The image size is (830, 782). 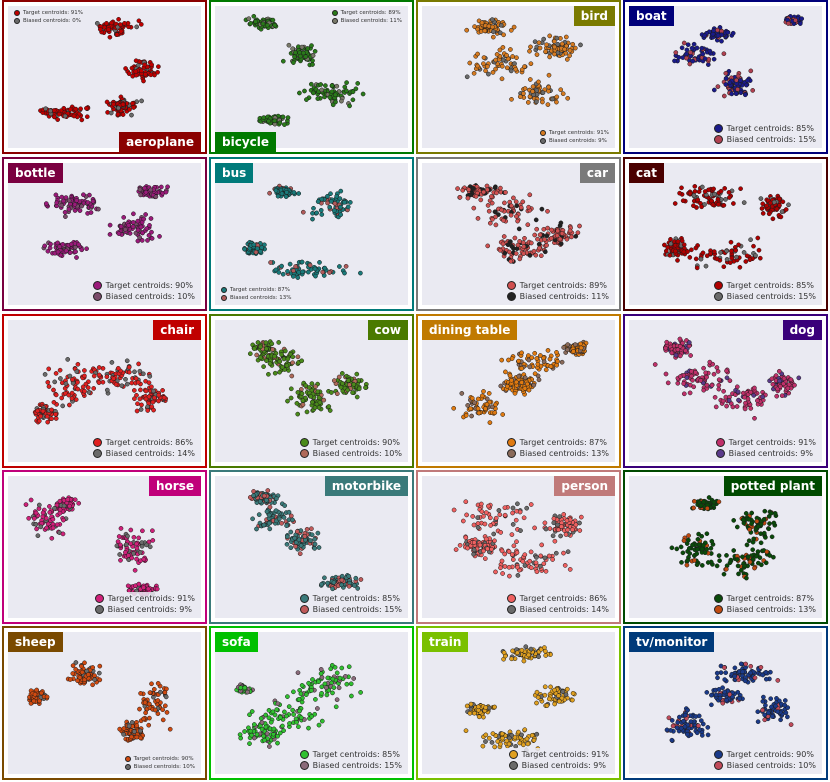 What do you see at coordinates (357, 609) in the screenshot?
I see `legend-text: Biased centroids: 15%` at bounding box center [357, 609].